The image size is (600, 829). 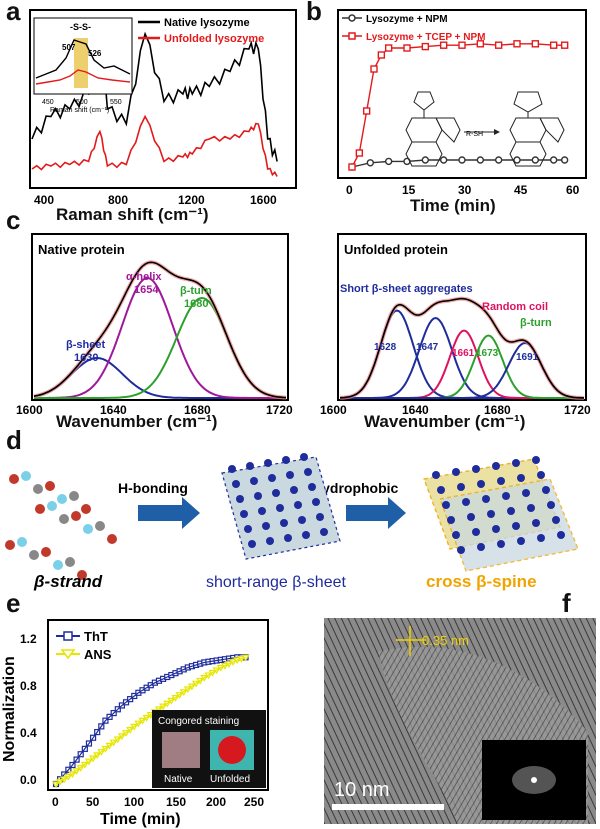 I want to click on legend-native-label: Native lysozyme, so click(x=207, y=23).